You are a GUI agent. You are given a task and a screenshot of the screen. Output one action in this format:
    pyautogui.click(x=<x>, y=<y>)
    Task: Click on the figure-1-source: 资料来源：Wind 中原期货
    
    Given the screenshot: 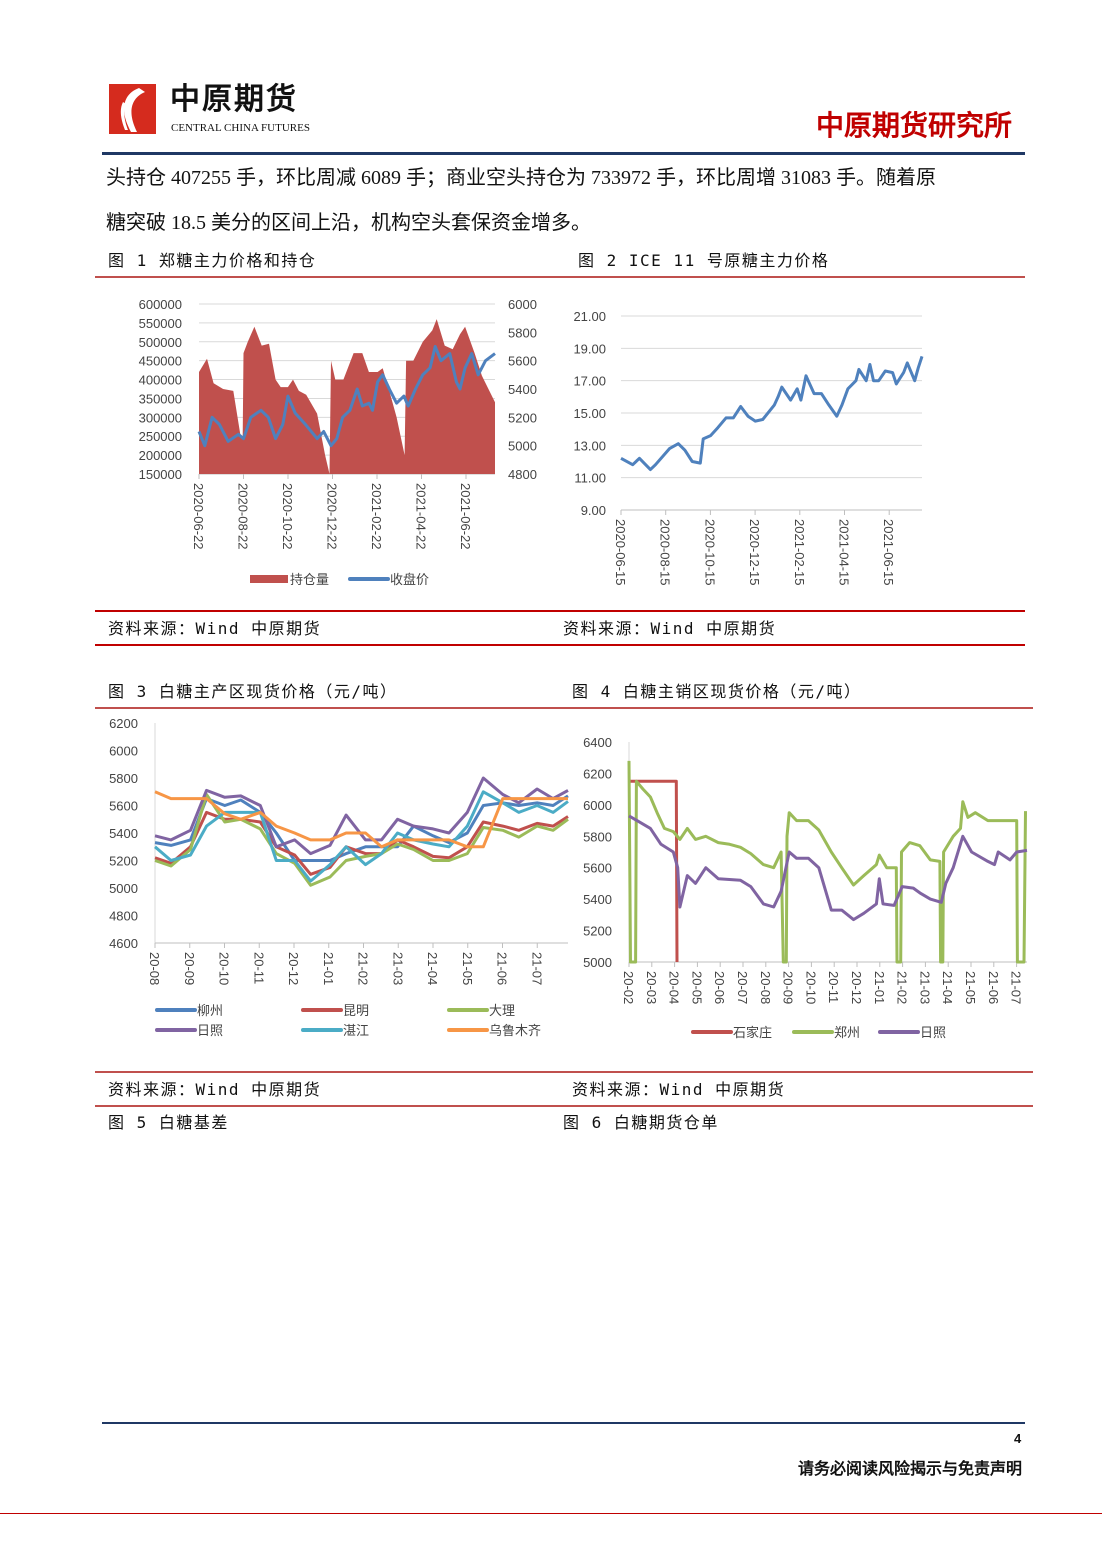 What is the action you would take?
    pyautogui.click(x=215, y=628)
    